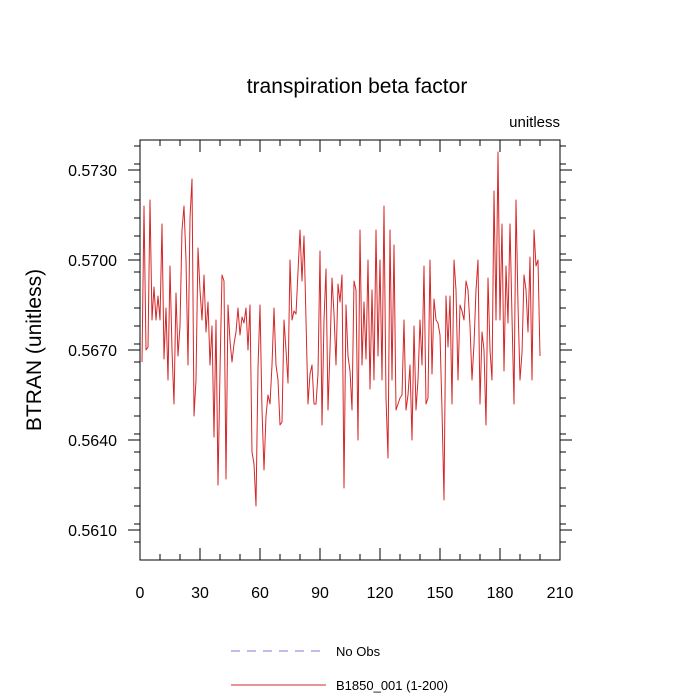  Describe the element at coordinates (339, 668) in the screenshot. I see `legend: No Obs B1850_001 (1-200)` at that location.